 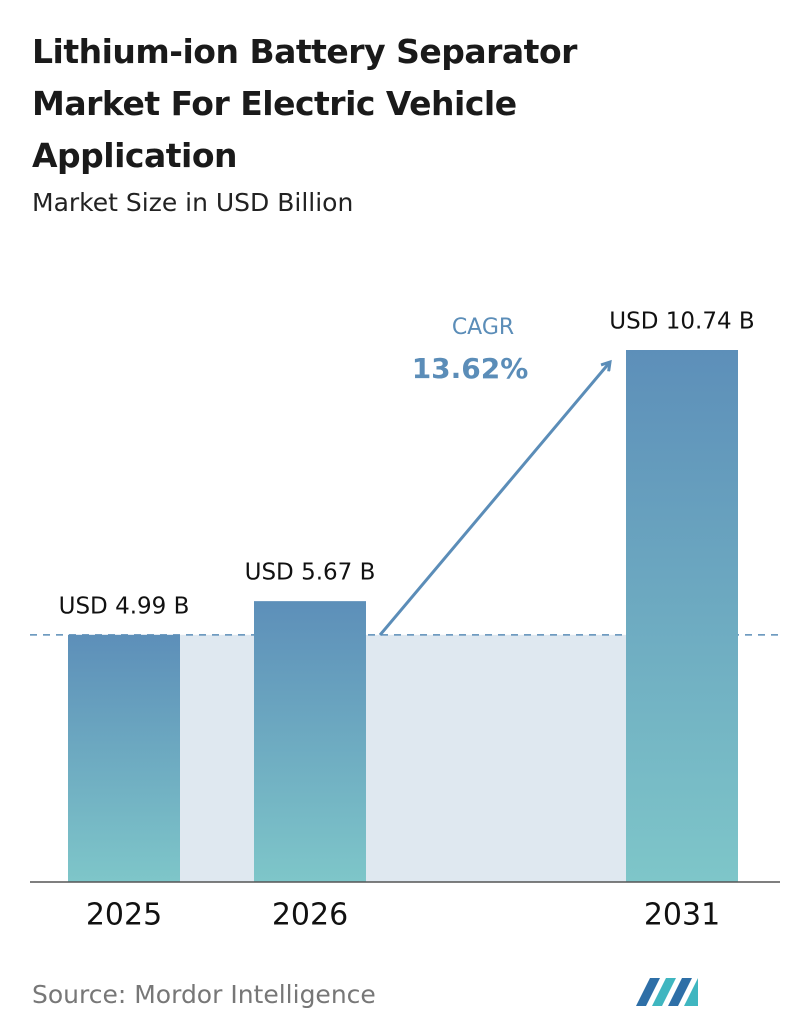 I want to click on value-label: USD 4.99 B, so click(x=124, y=606).